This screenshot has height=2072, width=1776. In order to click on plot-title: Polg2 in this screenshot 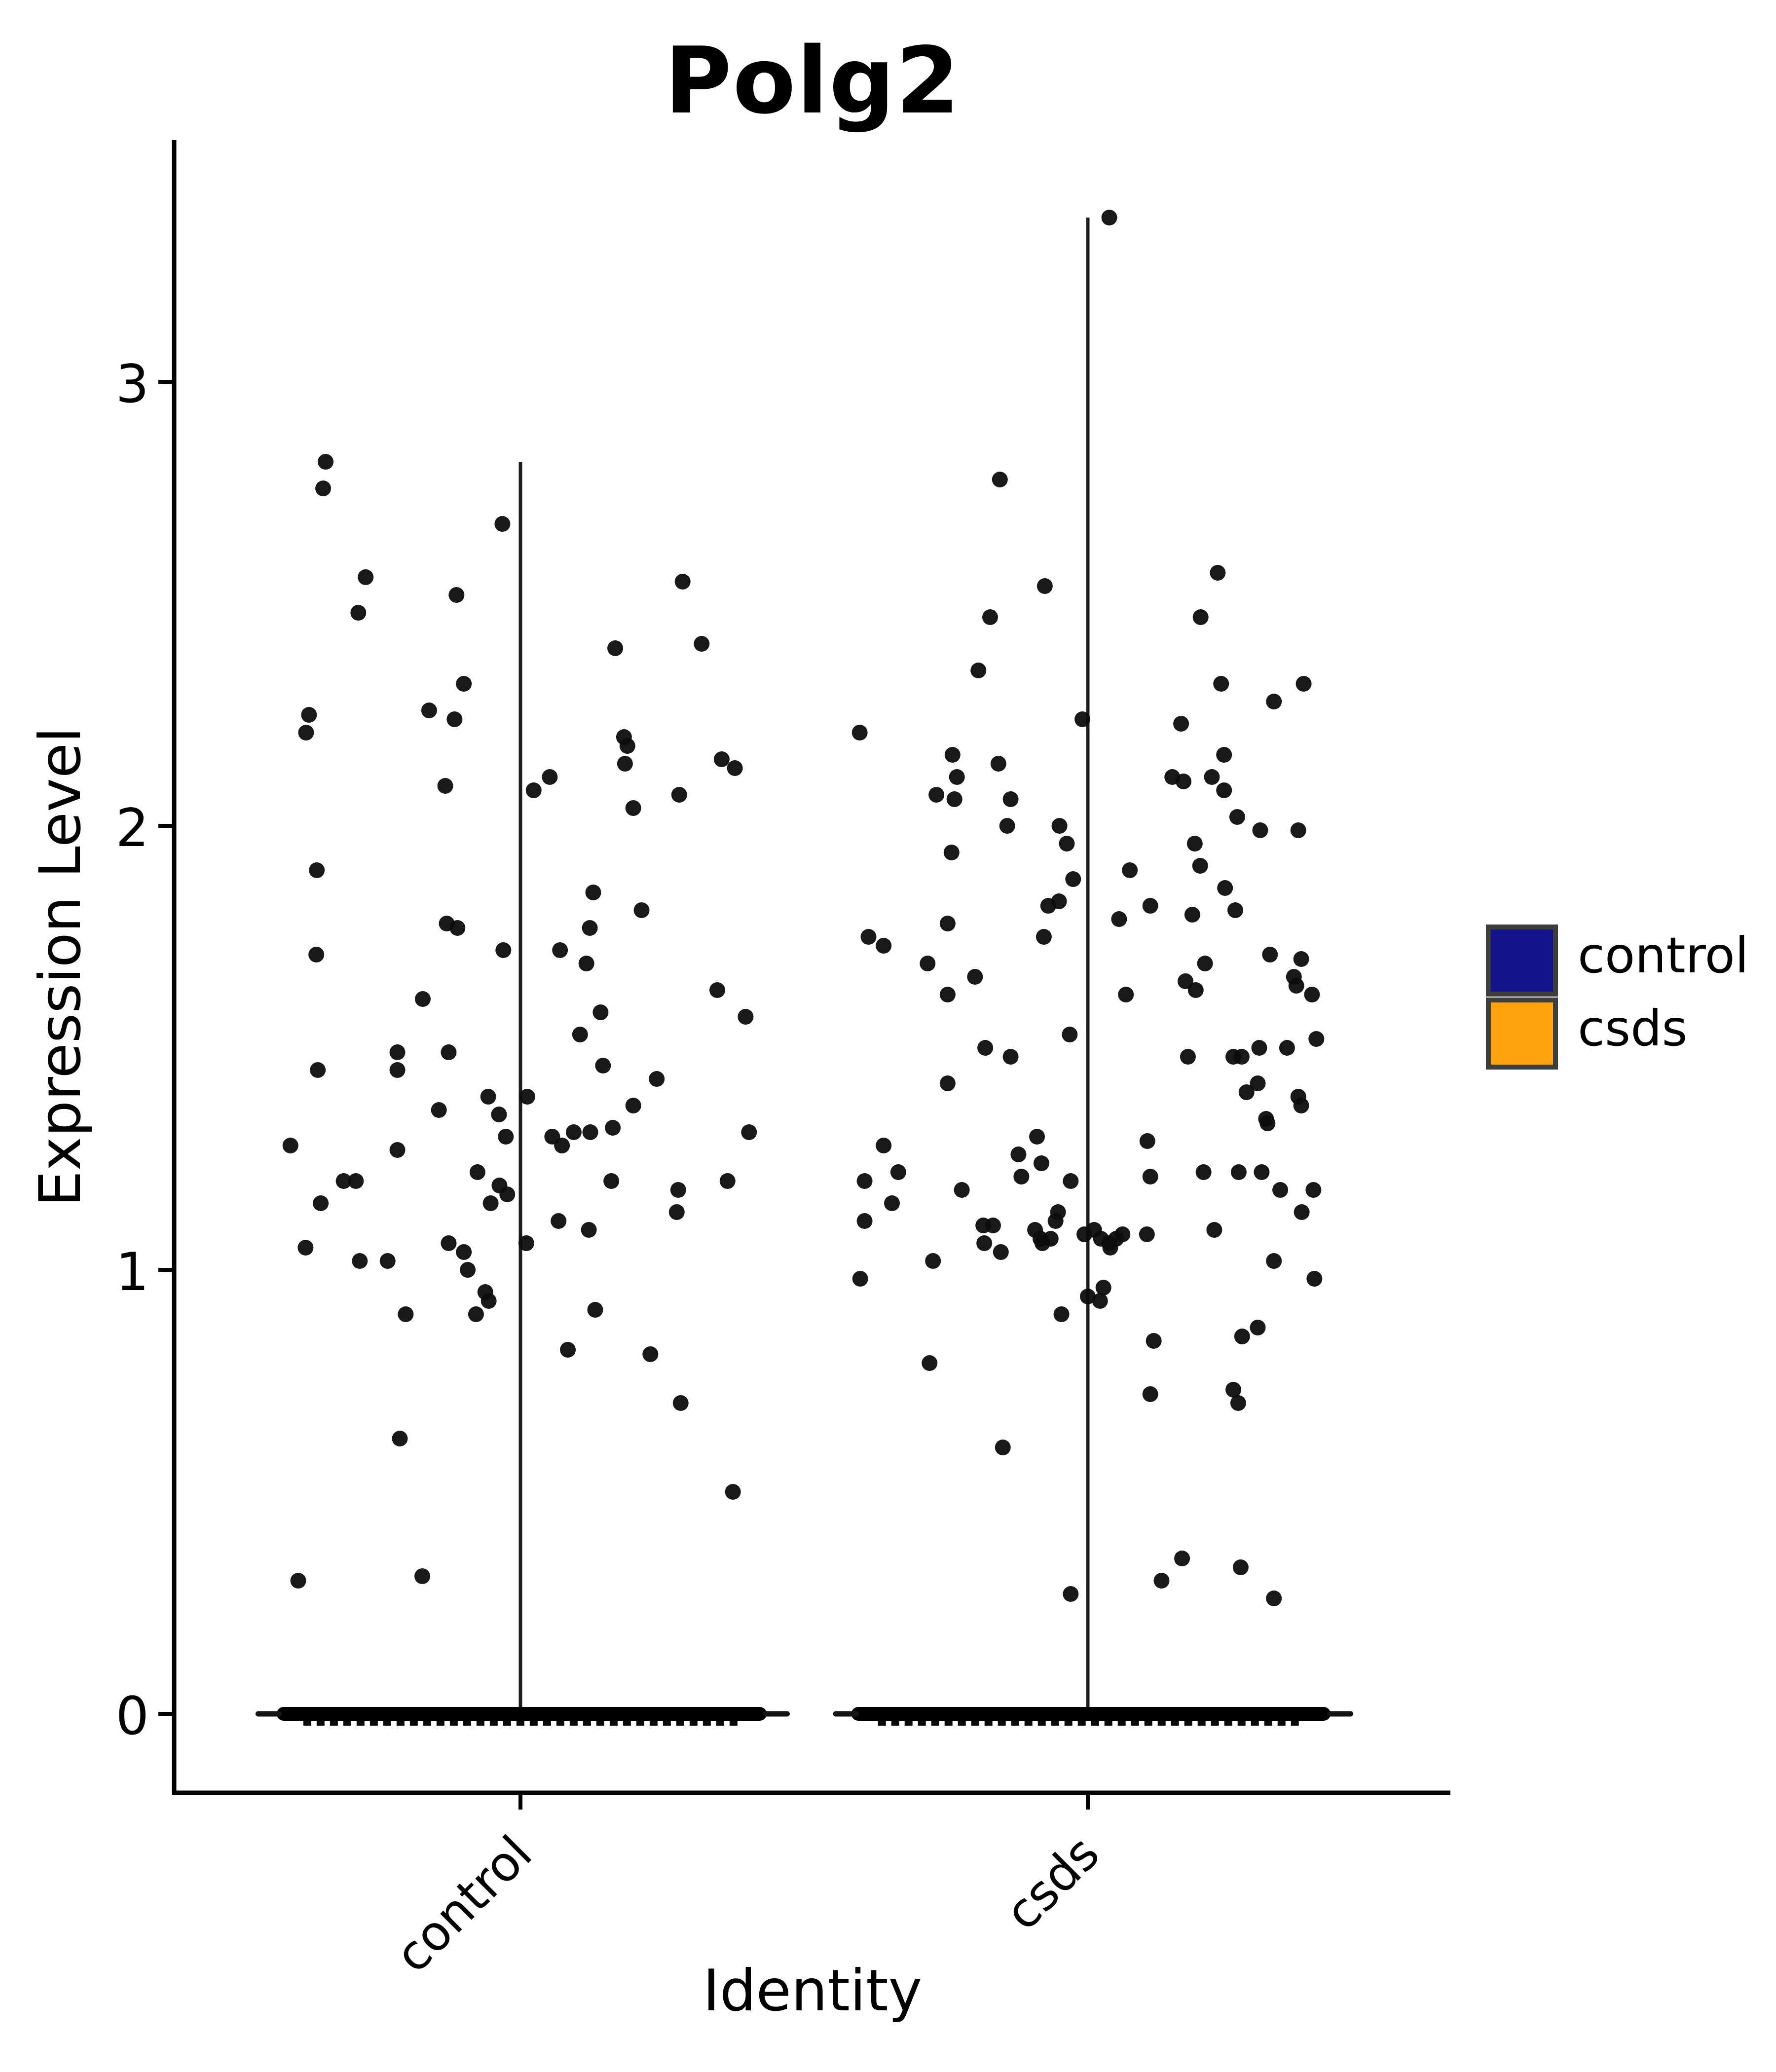, I will do `click(813, 80)`.